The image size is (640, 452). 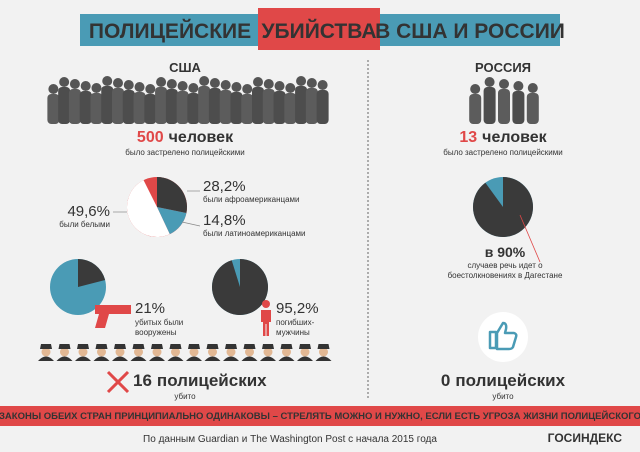 What do you see at coordinates (156, 332) in the screenshot?
I see `label: вооружены` at bounding box center [156, 332].